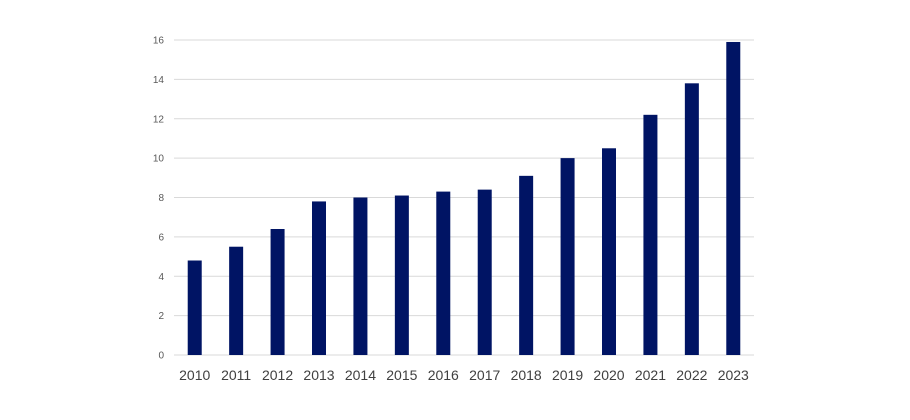 This screenshot has height=420, width=910. Describe the element at coordinates (161, 277) in the screenshot. I see `y-tick-label: 4` at that location.